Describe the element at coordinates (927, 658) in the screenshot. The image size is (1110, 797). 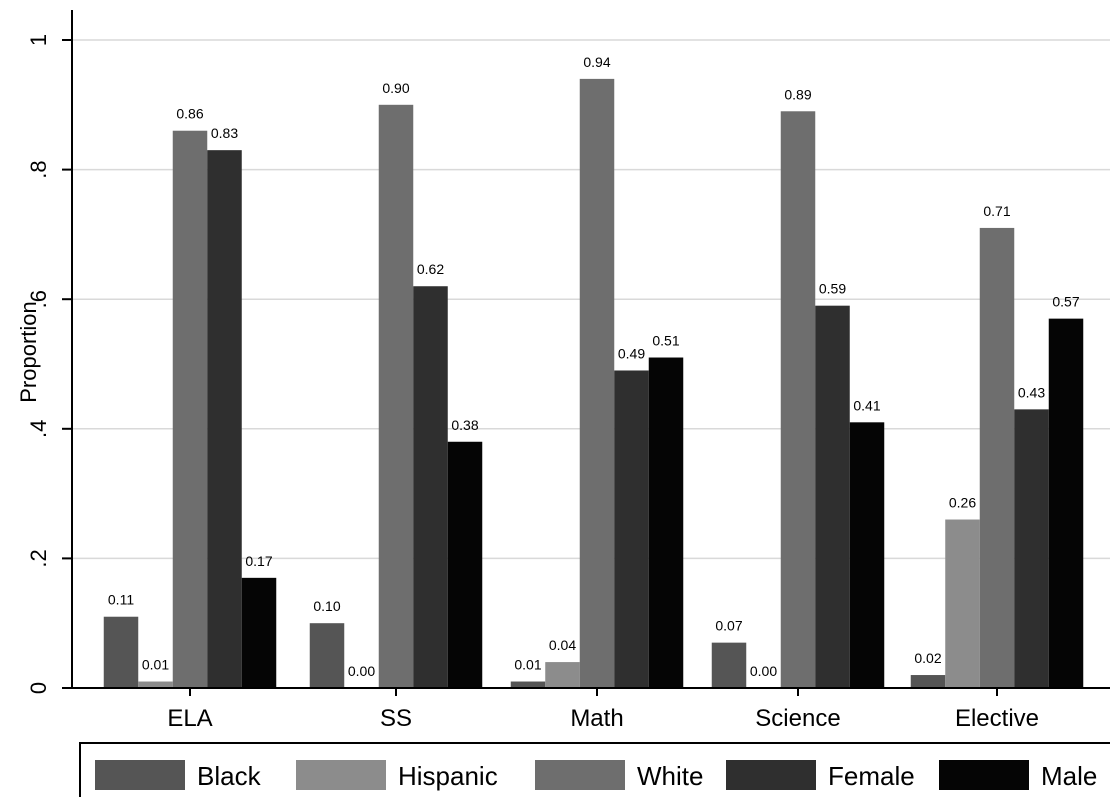
I see `data-label: 0.02` at that location.